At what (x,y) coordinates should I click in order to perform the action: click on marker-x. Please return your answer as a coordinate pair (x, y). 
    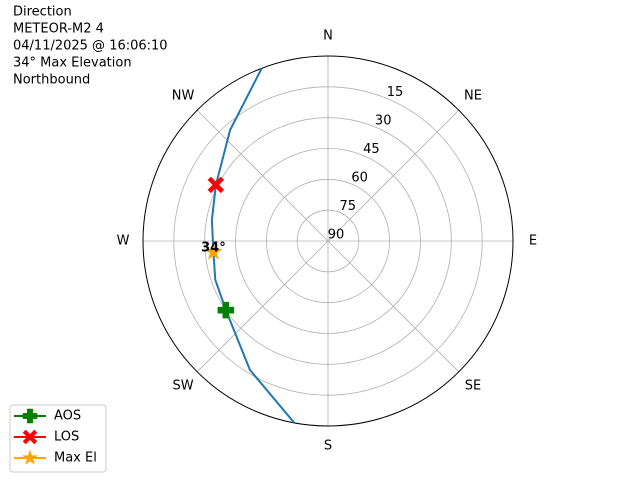
    Looking at the image, I should click on (216, 185).